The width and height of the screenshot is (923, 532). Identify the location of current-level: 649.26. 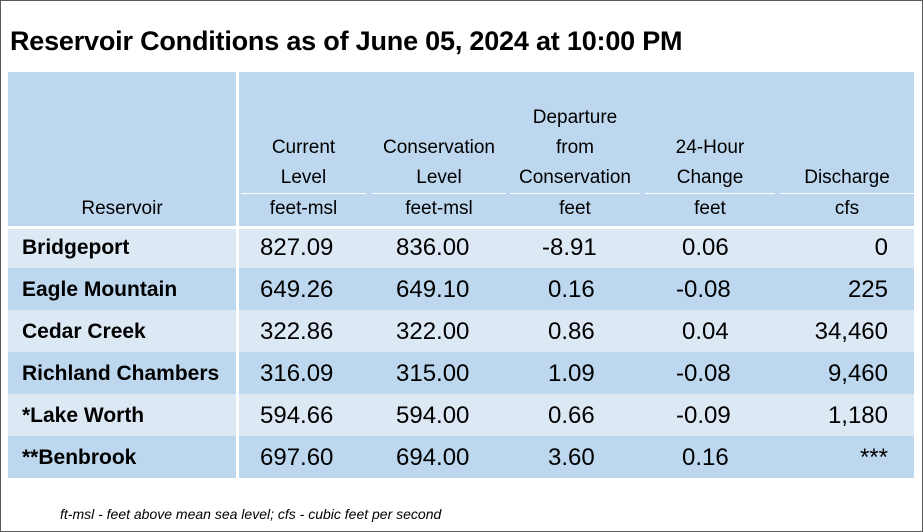
(297, 289).